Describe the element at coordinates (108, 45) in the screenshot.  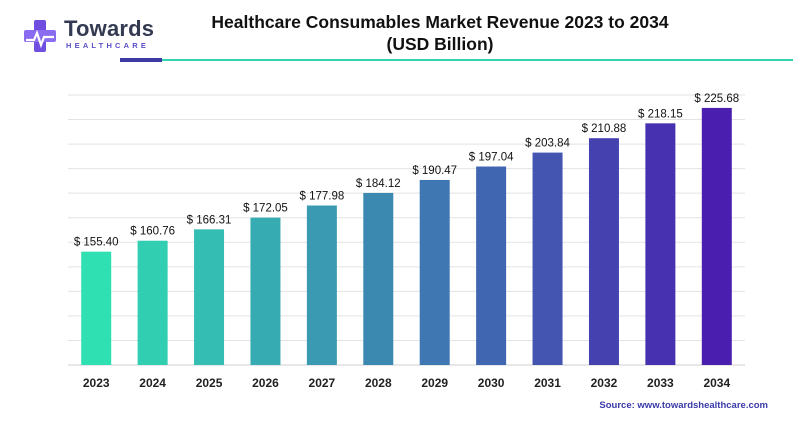
I see `logo-tagline: HEALTHCARE` at that location.